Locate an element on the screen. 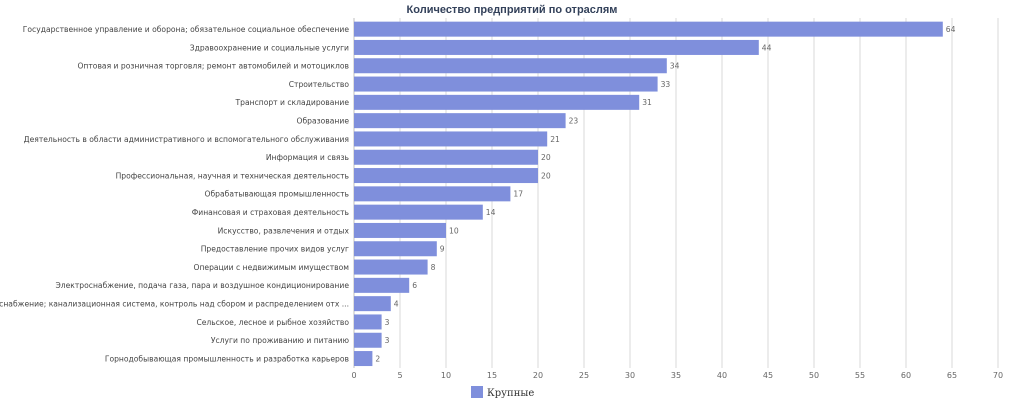  legend-swatch-krupnye is located at coordinates (477, 392).